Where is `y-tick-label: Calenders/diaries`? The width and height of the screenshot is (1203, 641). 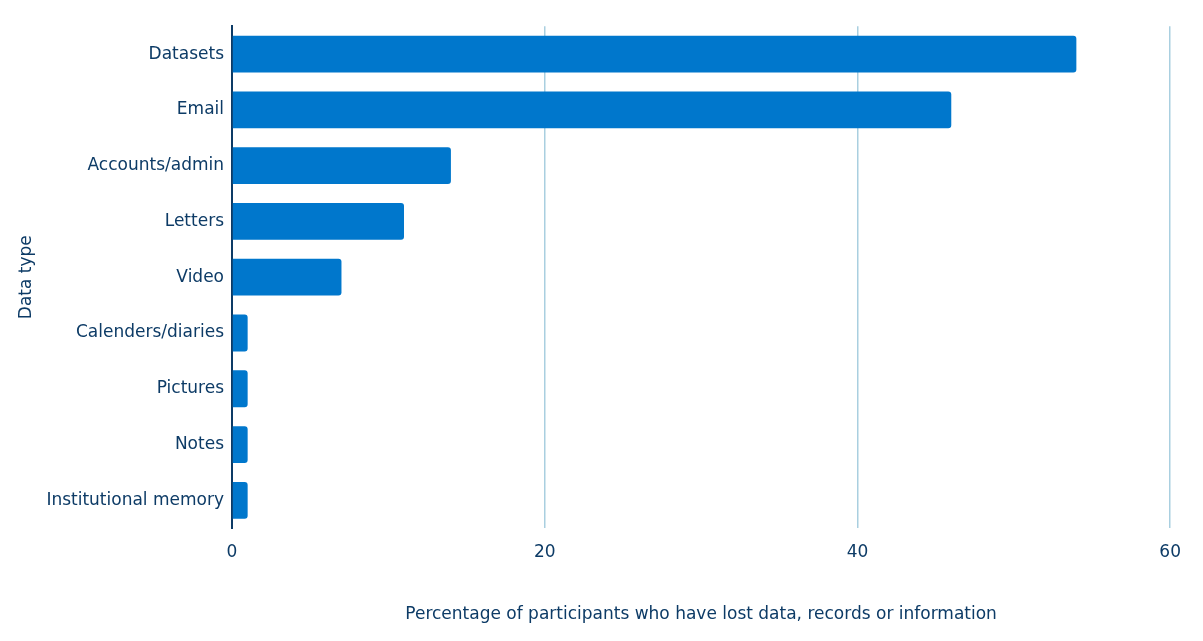
y-tick-label: Calenders/diaries is located at coordinates (150, 331).